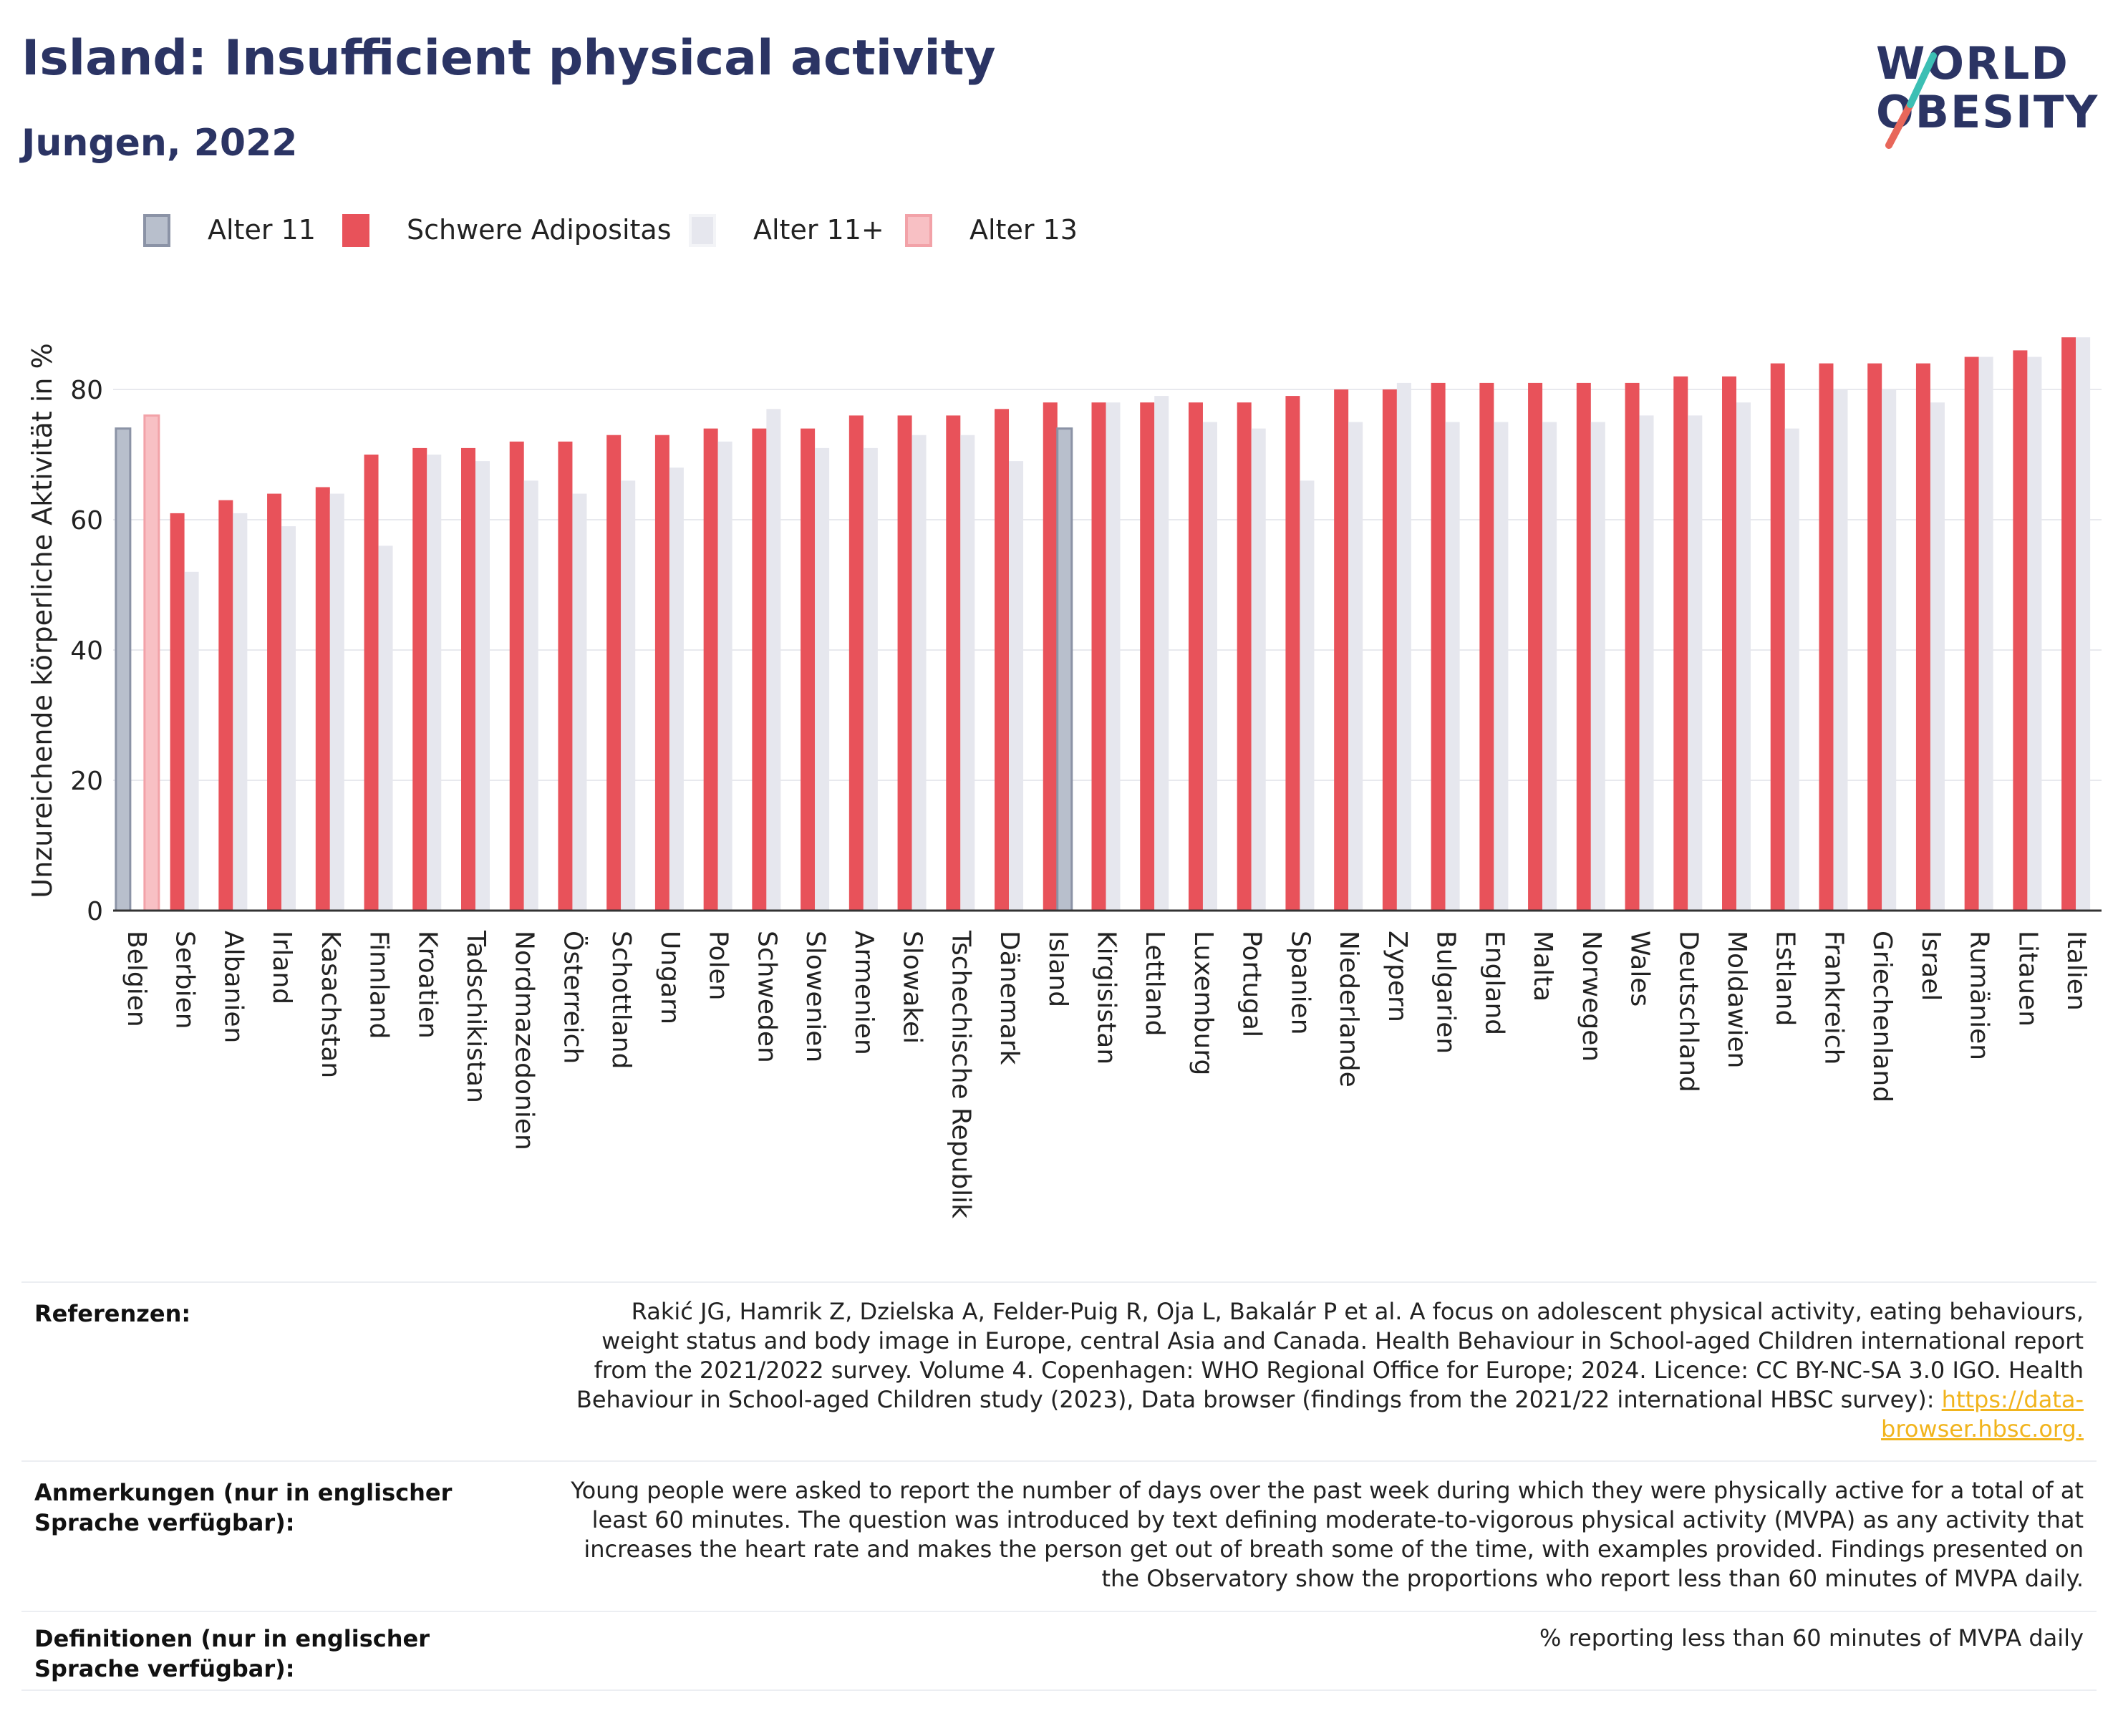  I want to click on y-axis-label: Unzureichende körperliche Aktivität in %, so click(42, 620).